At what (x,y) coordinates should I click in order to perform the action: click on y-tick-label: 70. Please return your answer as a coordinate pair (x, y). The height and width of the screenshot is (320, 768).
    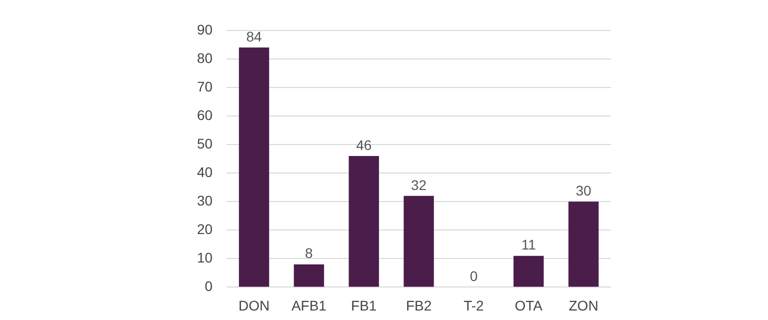
    Looking at the image, I should click on (204, 86).